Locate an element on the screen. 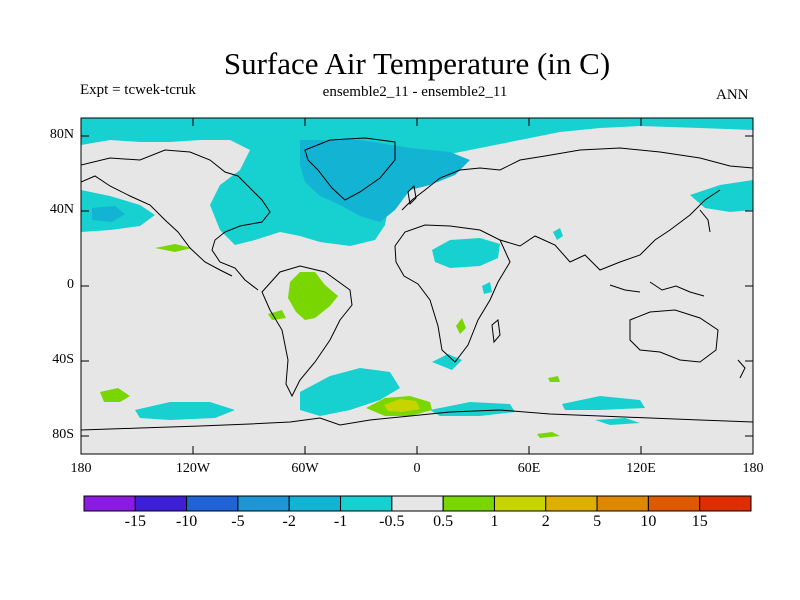 This screenshot has width=800, height=600. lon-label: 60W is located at coordinates (305, 468).